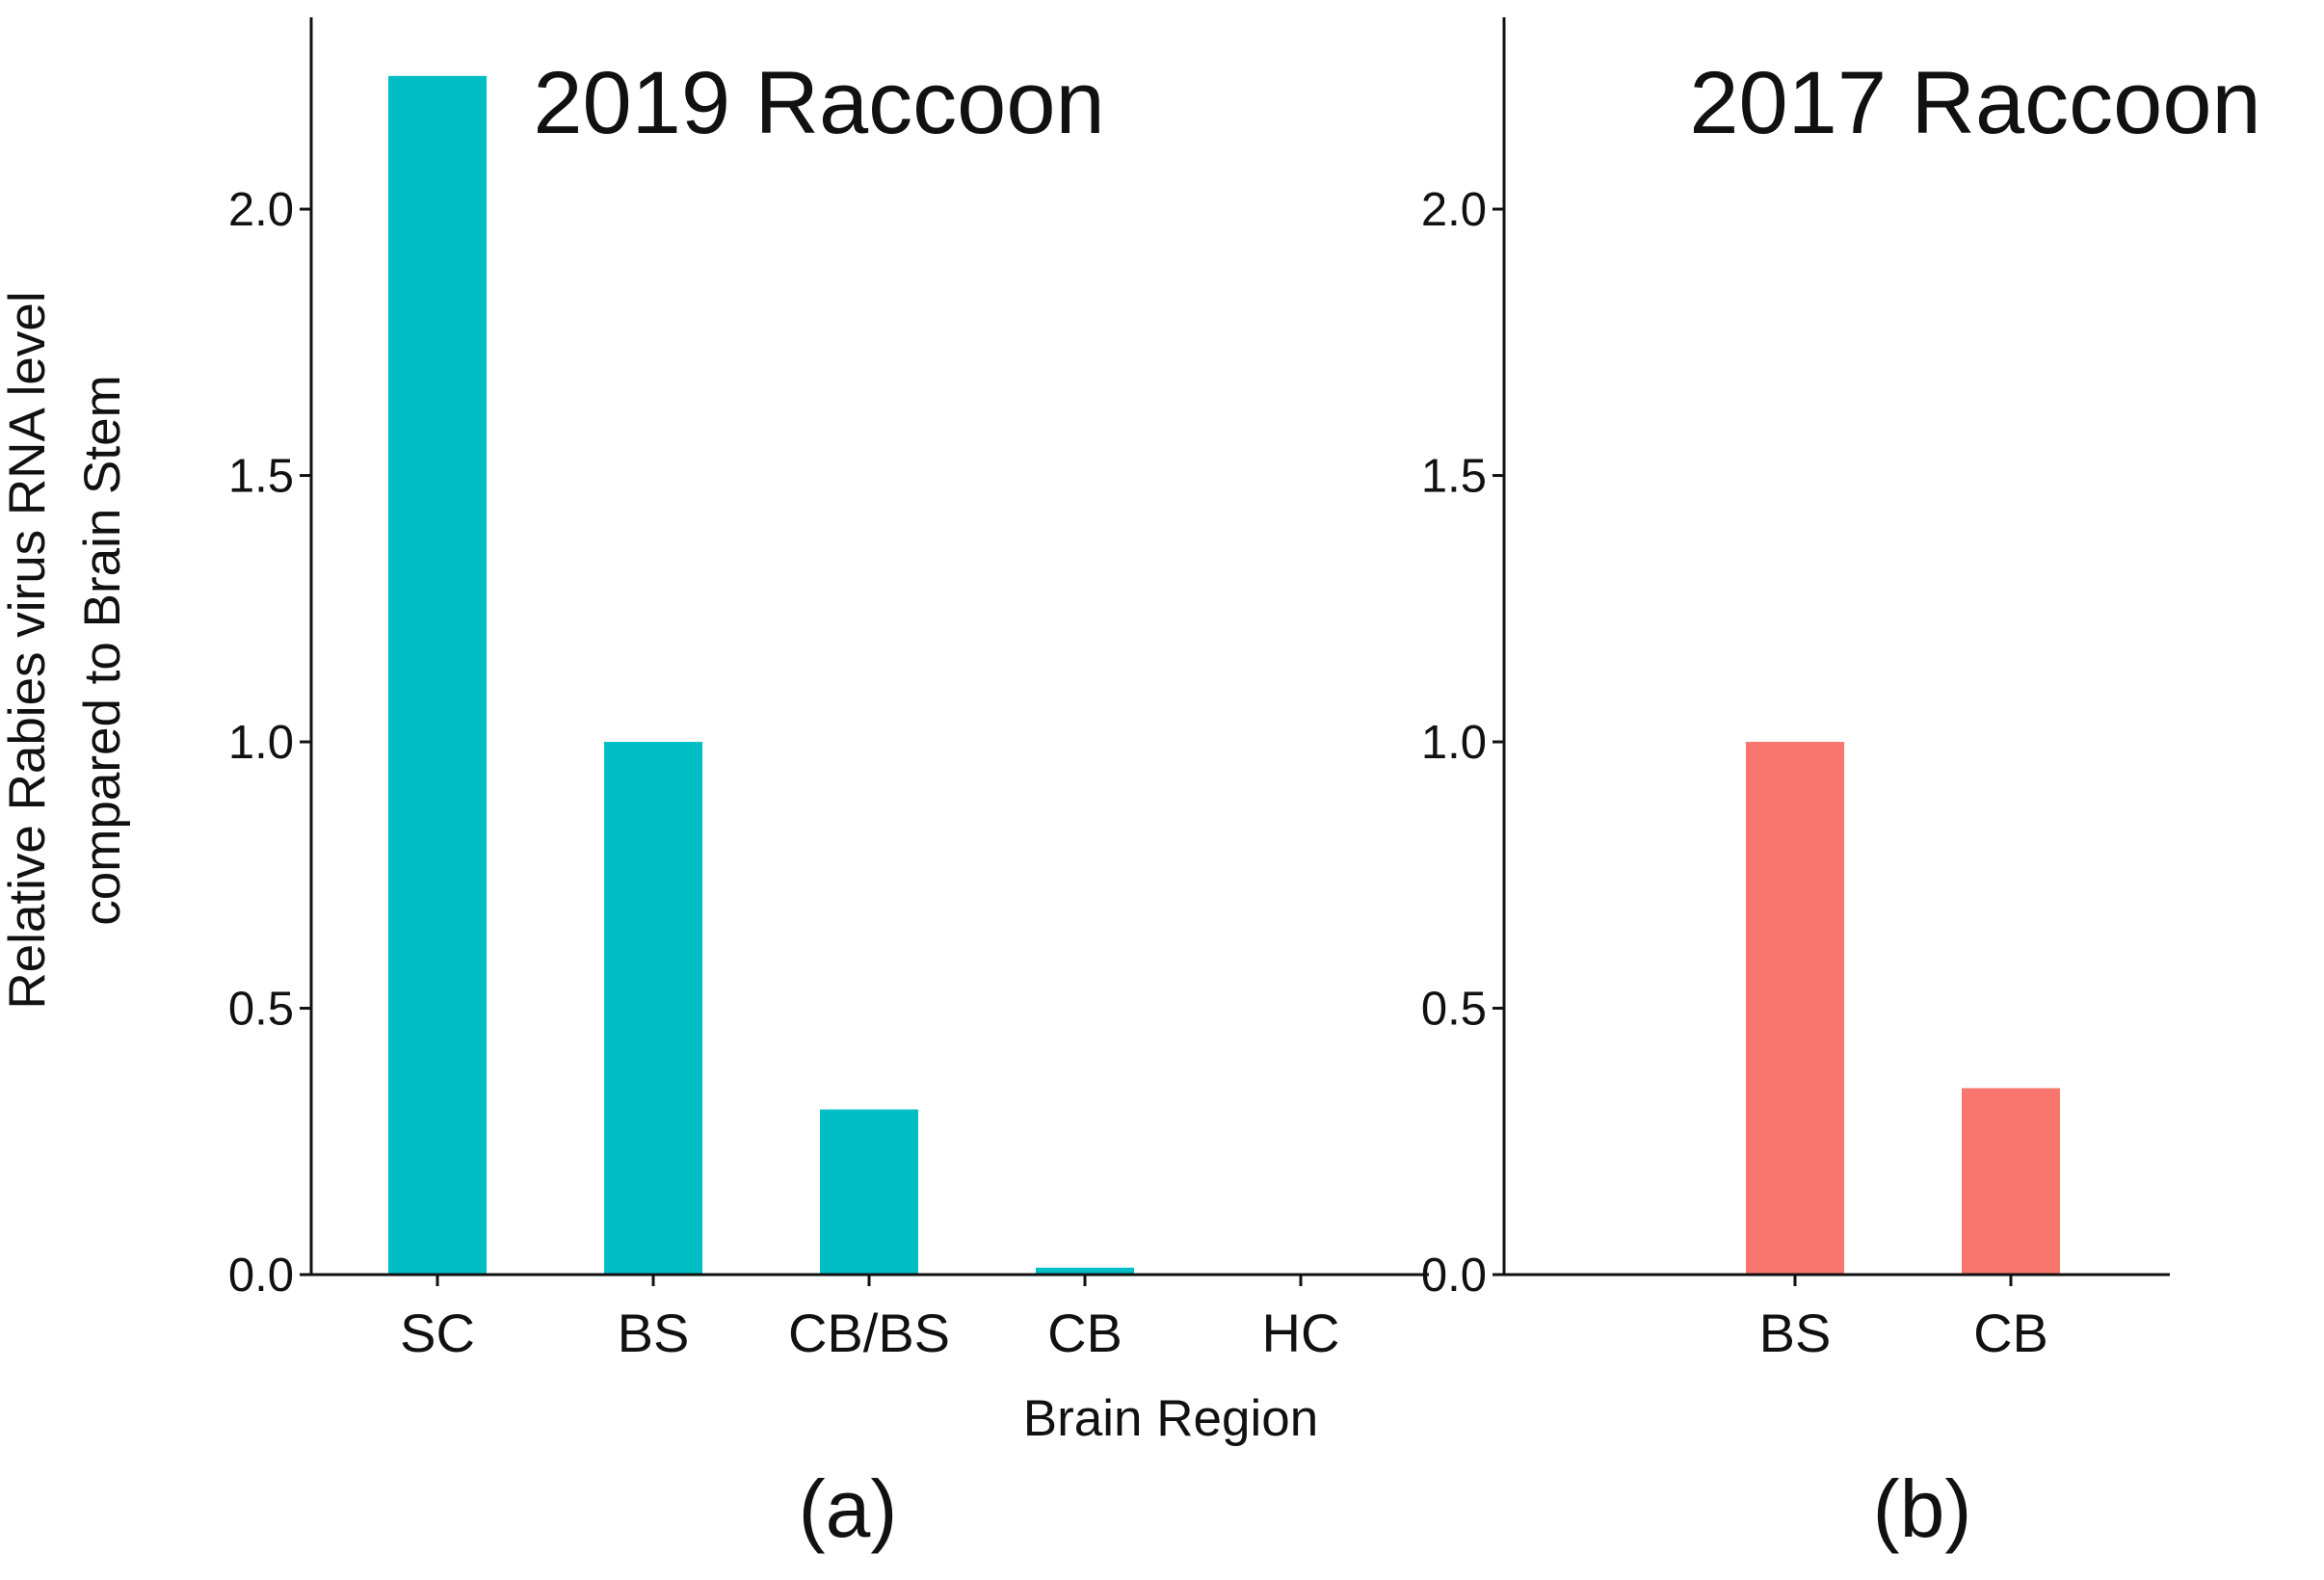 The image size is (2324, 1580). What do you see at coordinates (1454, 477) in the screenshot?
I see `panel-b-ytick-label: 1.5` at bounding box center [1454, 477].